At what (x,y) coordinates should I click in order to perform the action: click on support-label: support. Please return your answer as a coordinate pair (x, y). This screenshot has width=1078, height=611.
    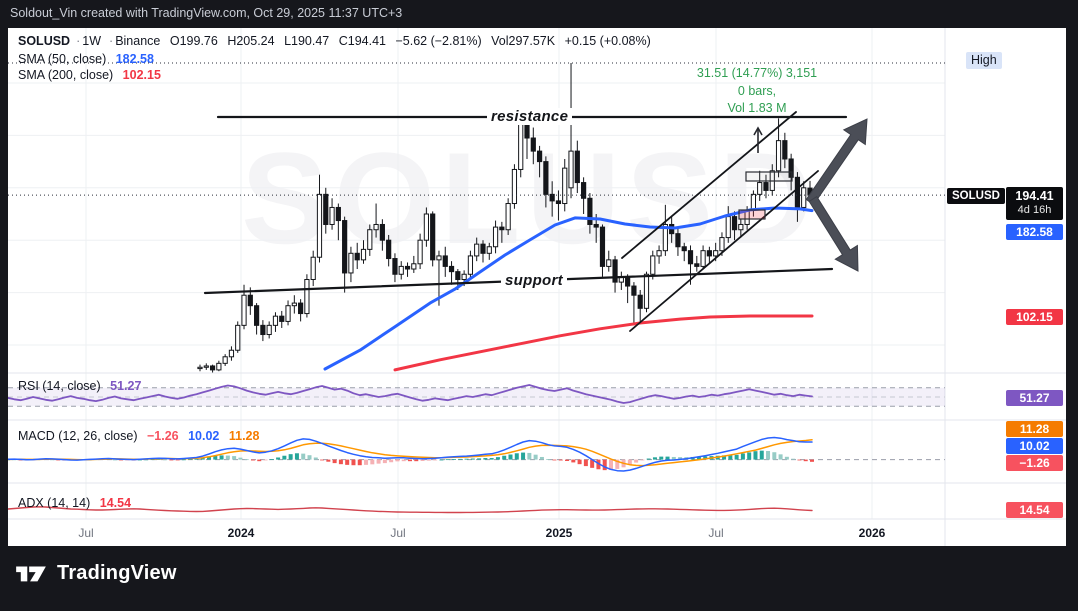
    Looking at the image, I should click on (534, 280).